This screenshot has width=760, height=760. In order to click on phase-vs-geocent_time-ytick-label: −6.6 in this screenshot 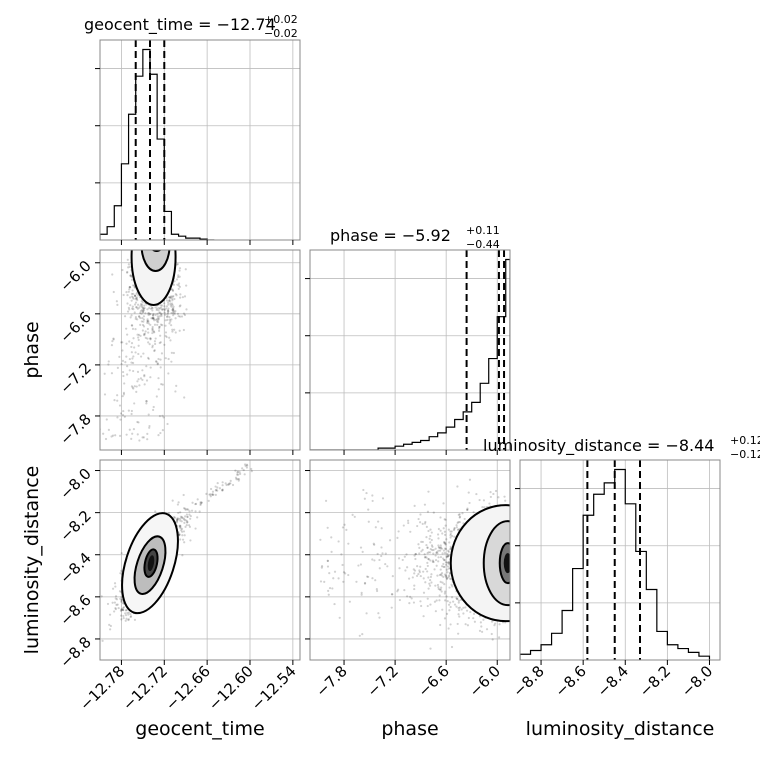, I will do `click(75, 327)`.